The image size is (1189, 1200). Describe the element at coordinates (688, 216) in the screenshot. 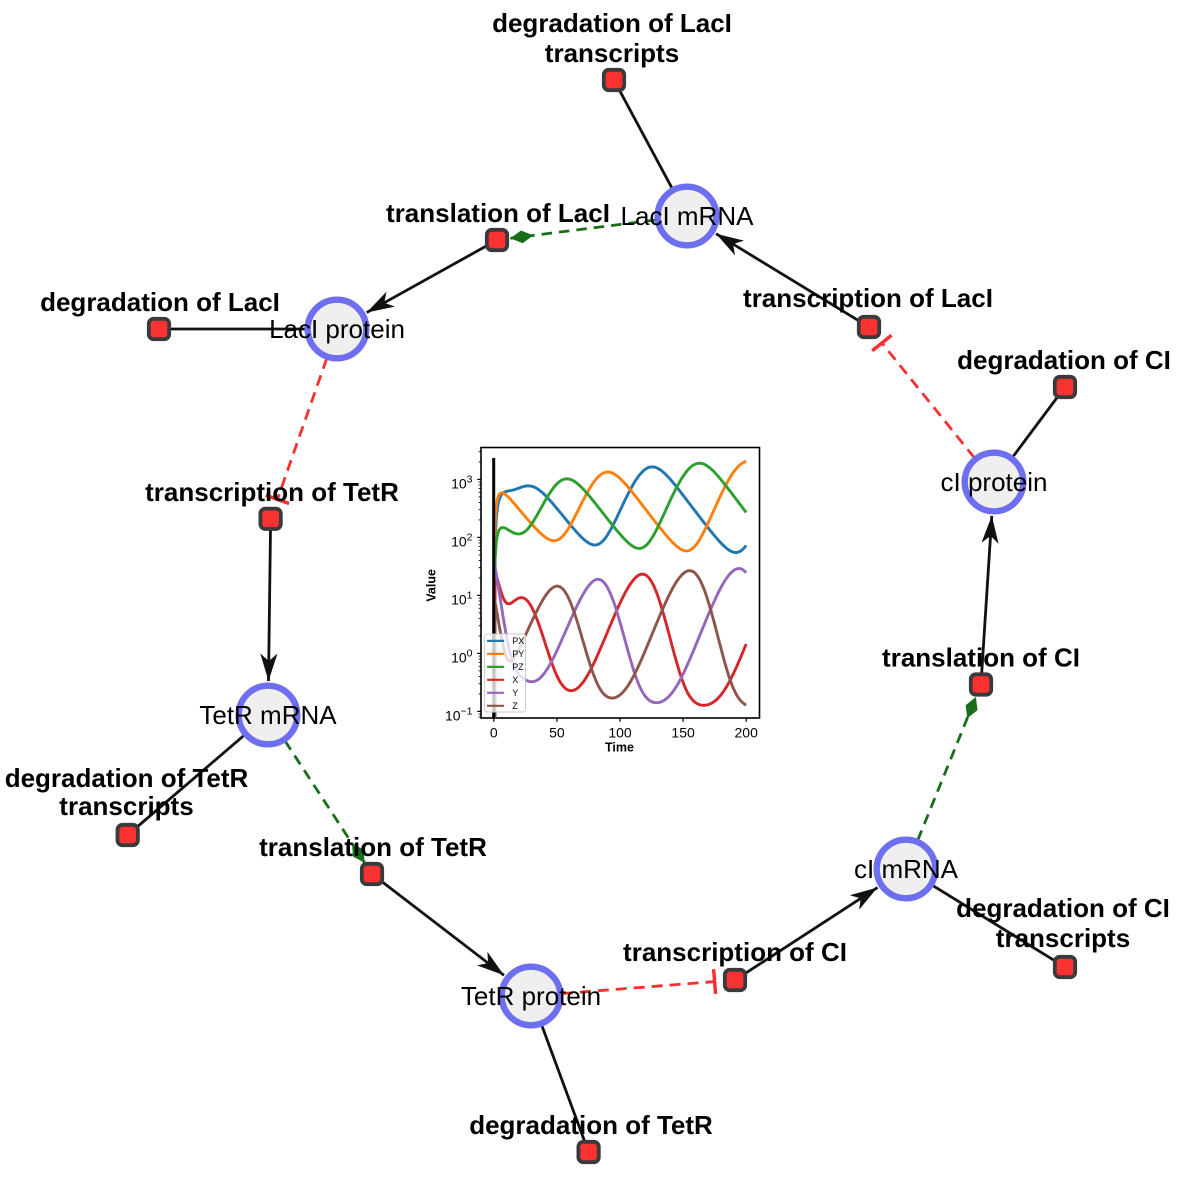

I see `svg-text: LacI mRNA` at that location.